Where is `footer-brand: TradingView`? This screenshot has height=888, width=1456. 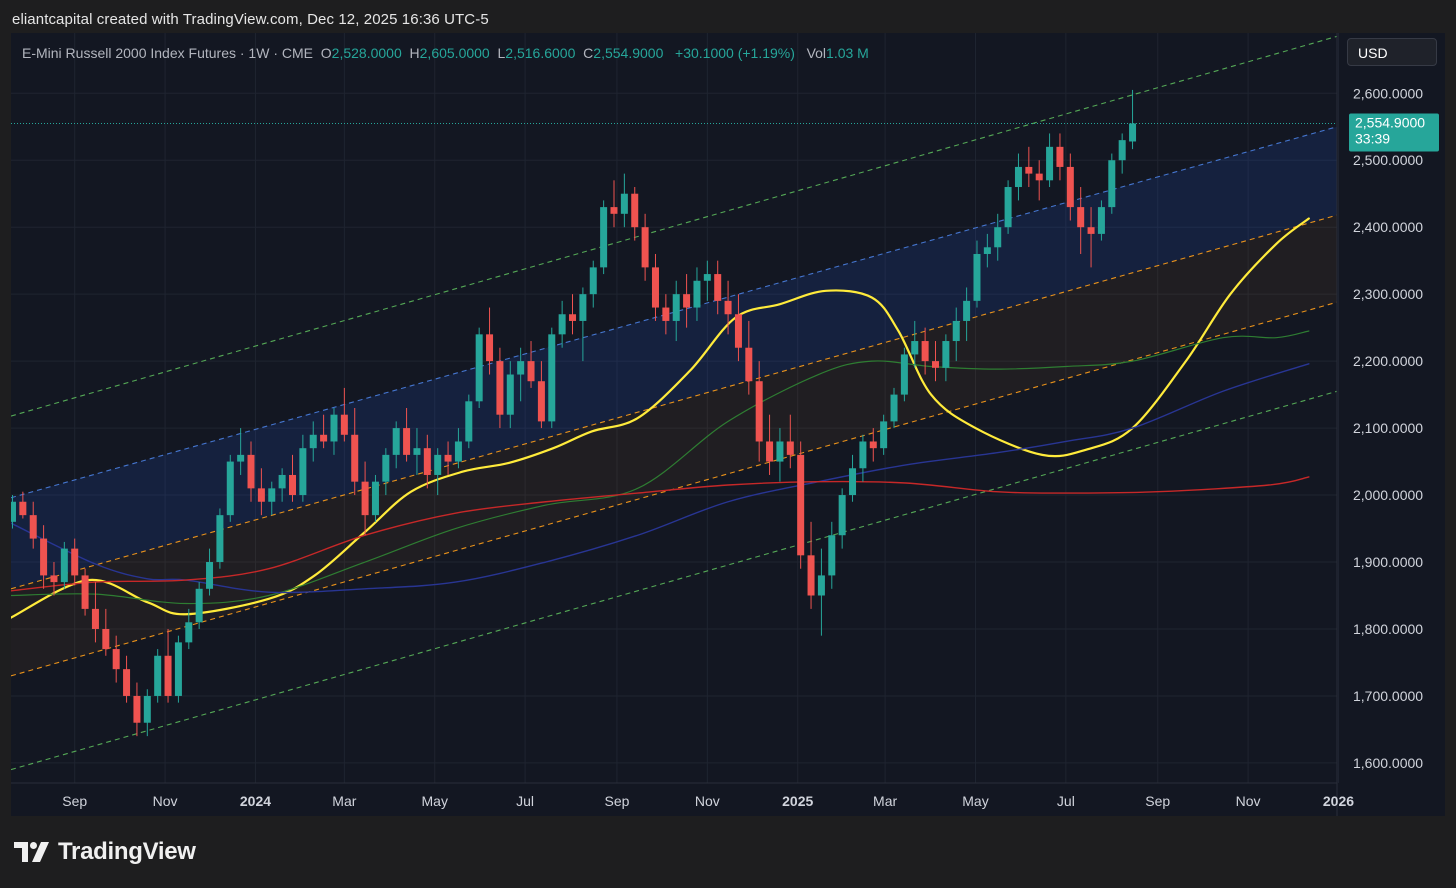 footer-brand: TradingView is located at coordinates (105, 852).